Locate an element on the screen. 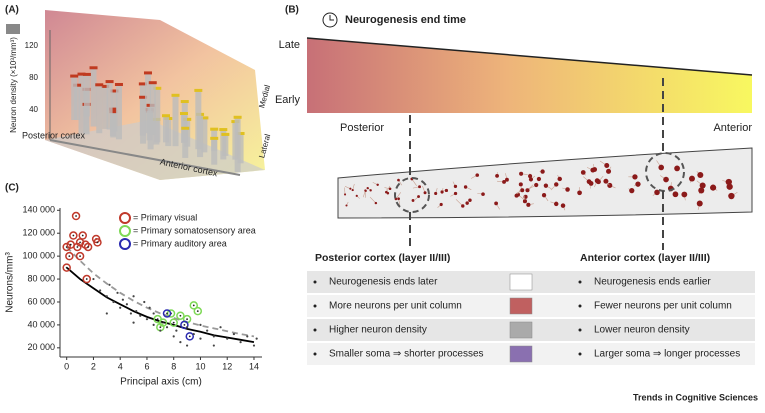  axis-label: Medial is located at coordinates (264, 96).